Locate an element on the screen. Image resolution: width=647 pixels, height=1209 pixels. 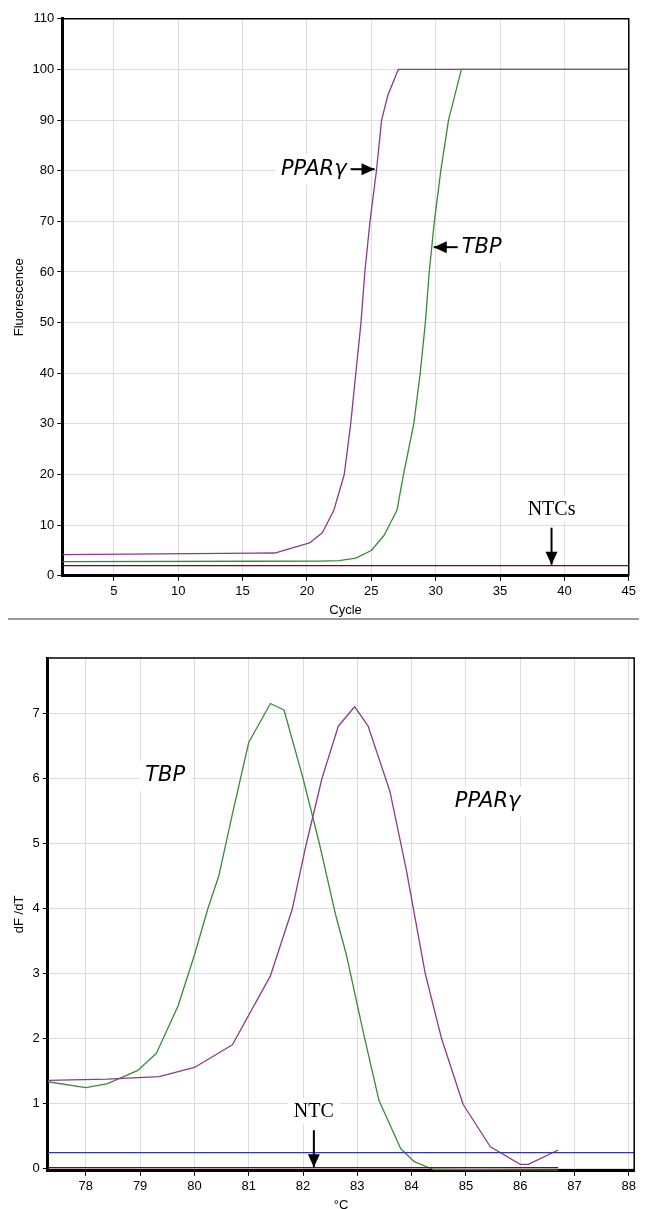
y-tick-label: 110 is located at coordinates (44, 18).